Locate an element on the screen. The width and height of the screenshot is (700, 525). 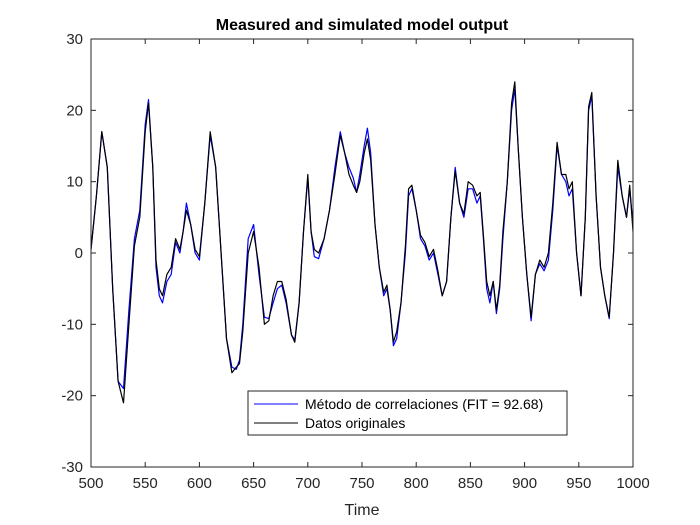
x-tick-label: 700 is located at coordinates (307, 483).